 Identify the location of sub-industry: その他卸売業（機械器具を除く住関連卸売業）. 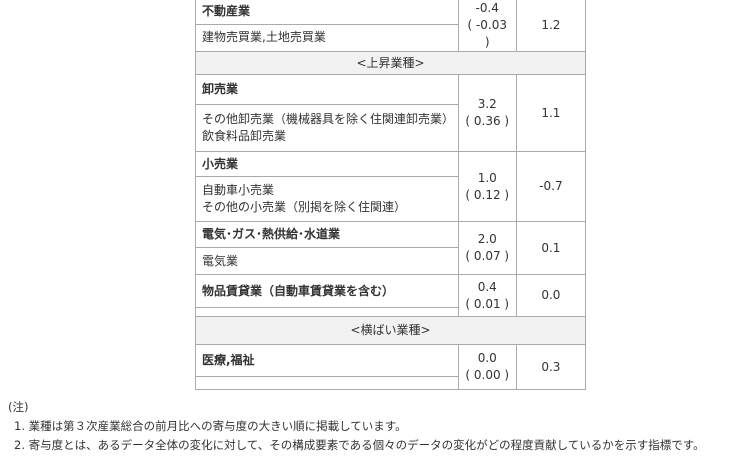
(328, 119).